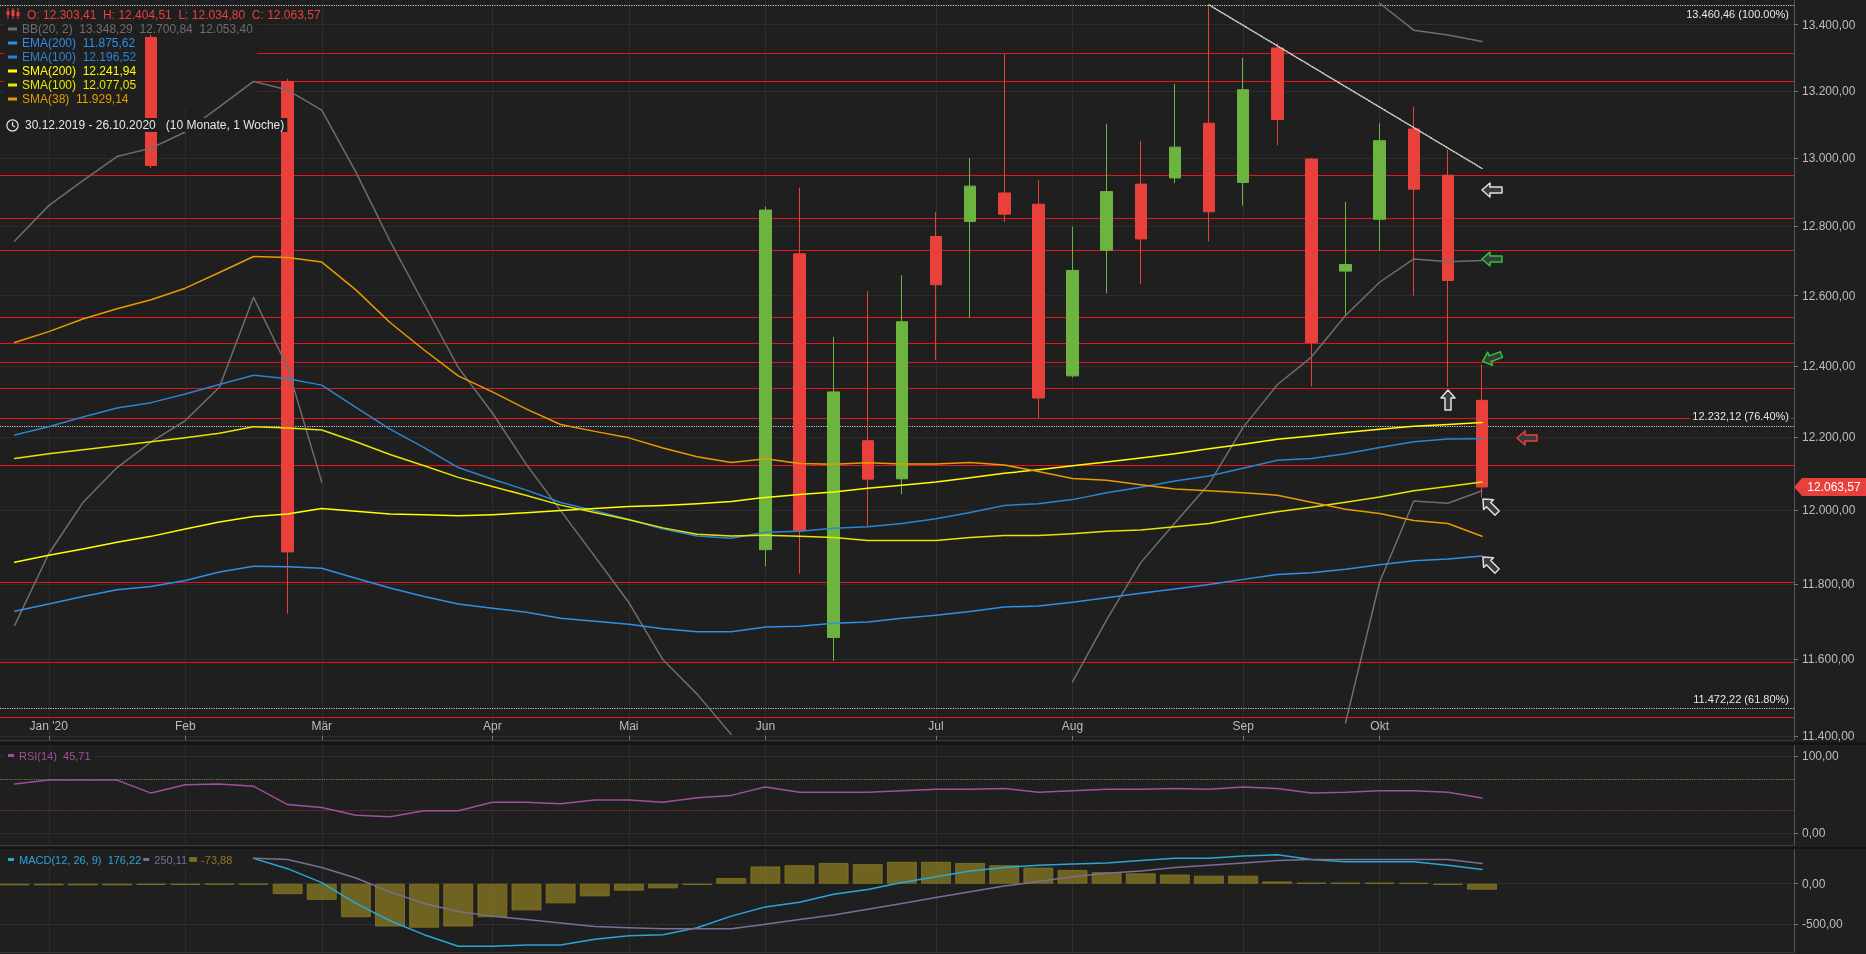  Describe the element at coordinates (322, 725) in the screenshot. I see `x-tick-label: Mär` at that location.